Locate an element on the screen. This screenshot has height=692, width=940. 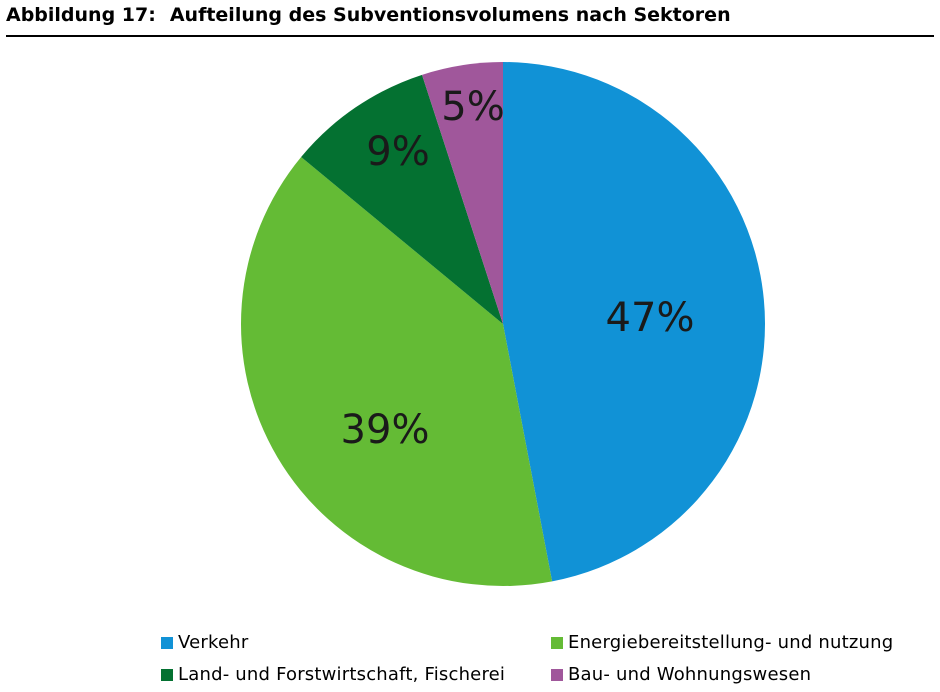
title-underline is located at coordinates (470, 36).